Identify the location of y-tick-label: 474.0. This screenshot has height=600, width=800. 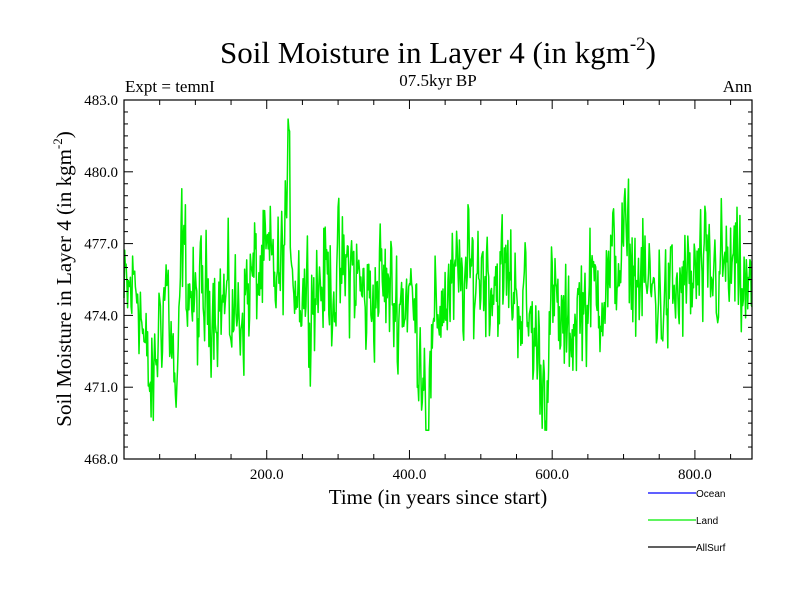
(101, 316).